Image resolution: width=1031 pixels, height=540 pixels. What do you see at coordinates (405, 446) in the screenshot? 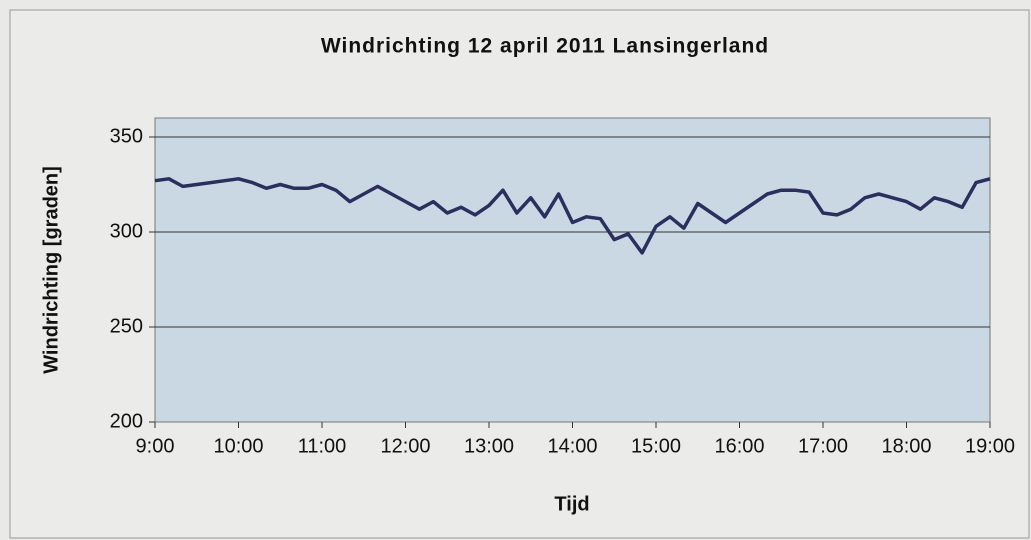
I see `x-tick-label: 12:00` at bounding box center [405, 446].